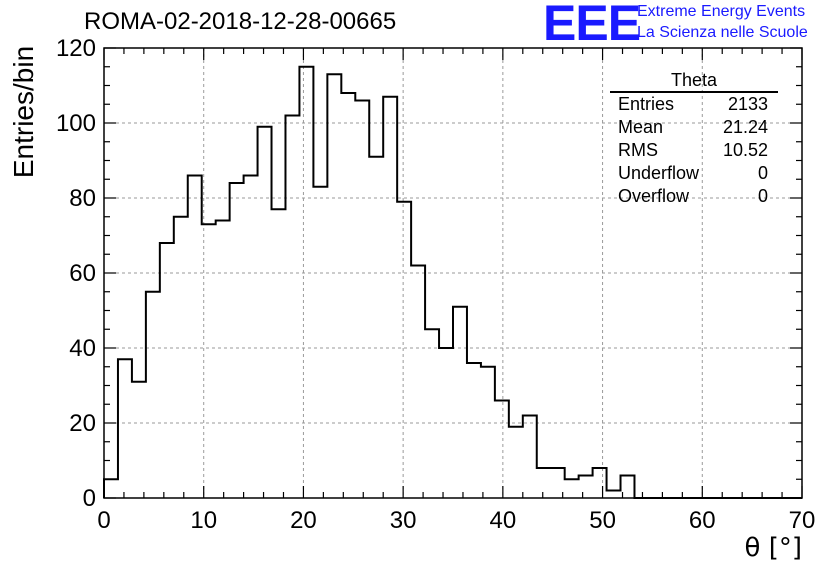  What do you see at coordinates (702, 520) in the screenshot?
I see `x-tick-label: 60` at bounding box center [702, 520].